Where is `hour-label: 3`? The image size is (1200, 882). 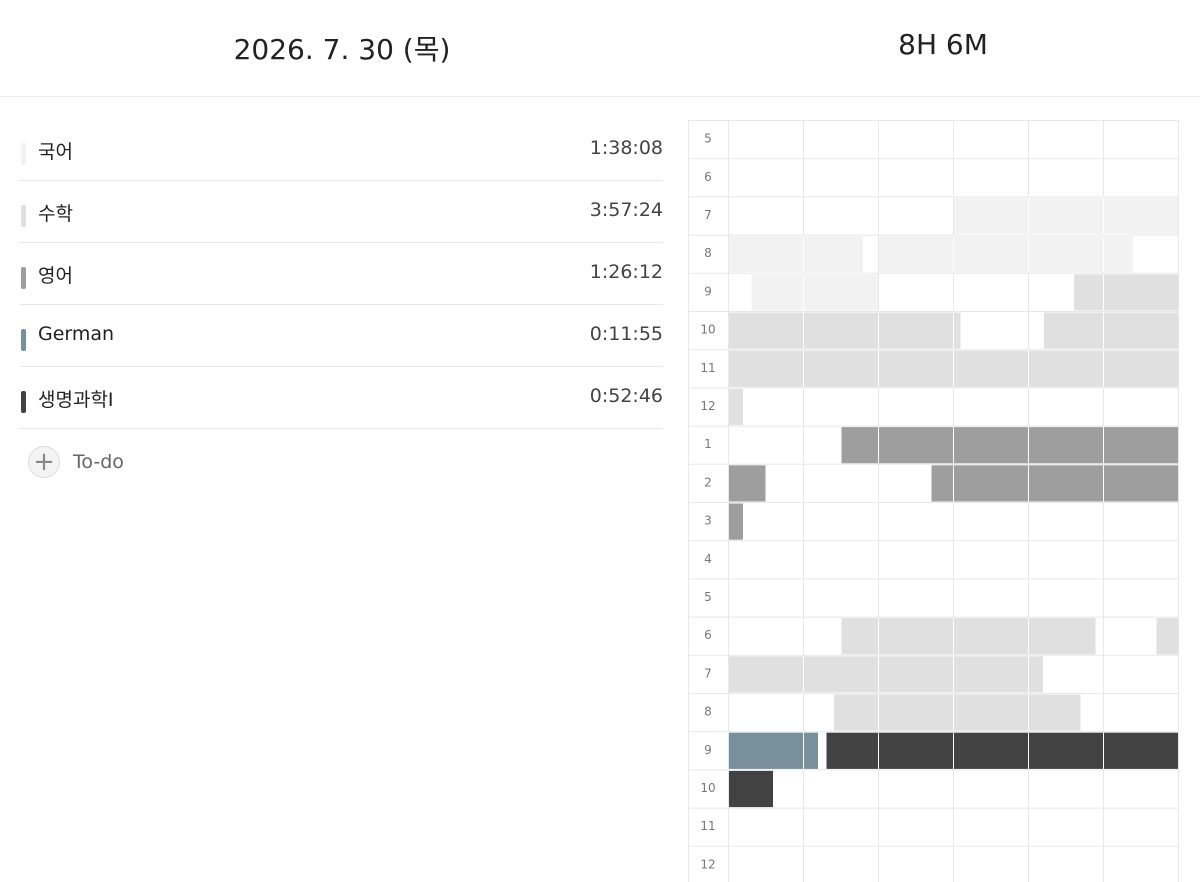 hour-label: 3 is located at coordinates (708, 521).